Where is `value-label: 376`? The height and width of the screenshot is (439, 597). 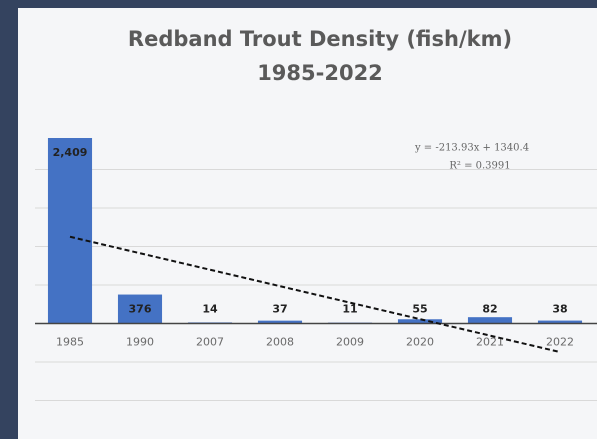
value-label: 376 is located at coordinates (140, 309).